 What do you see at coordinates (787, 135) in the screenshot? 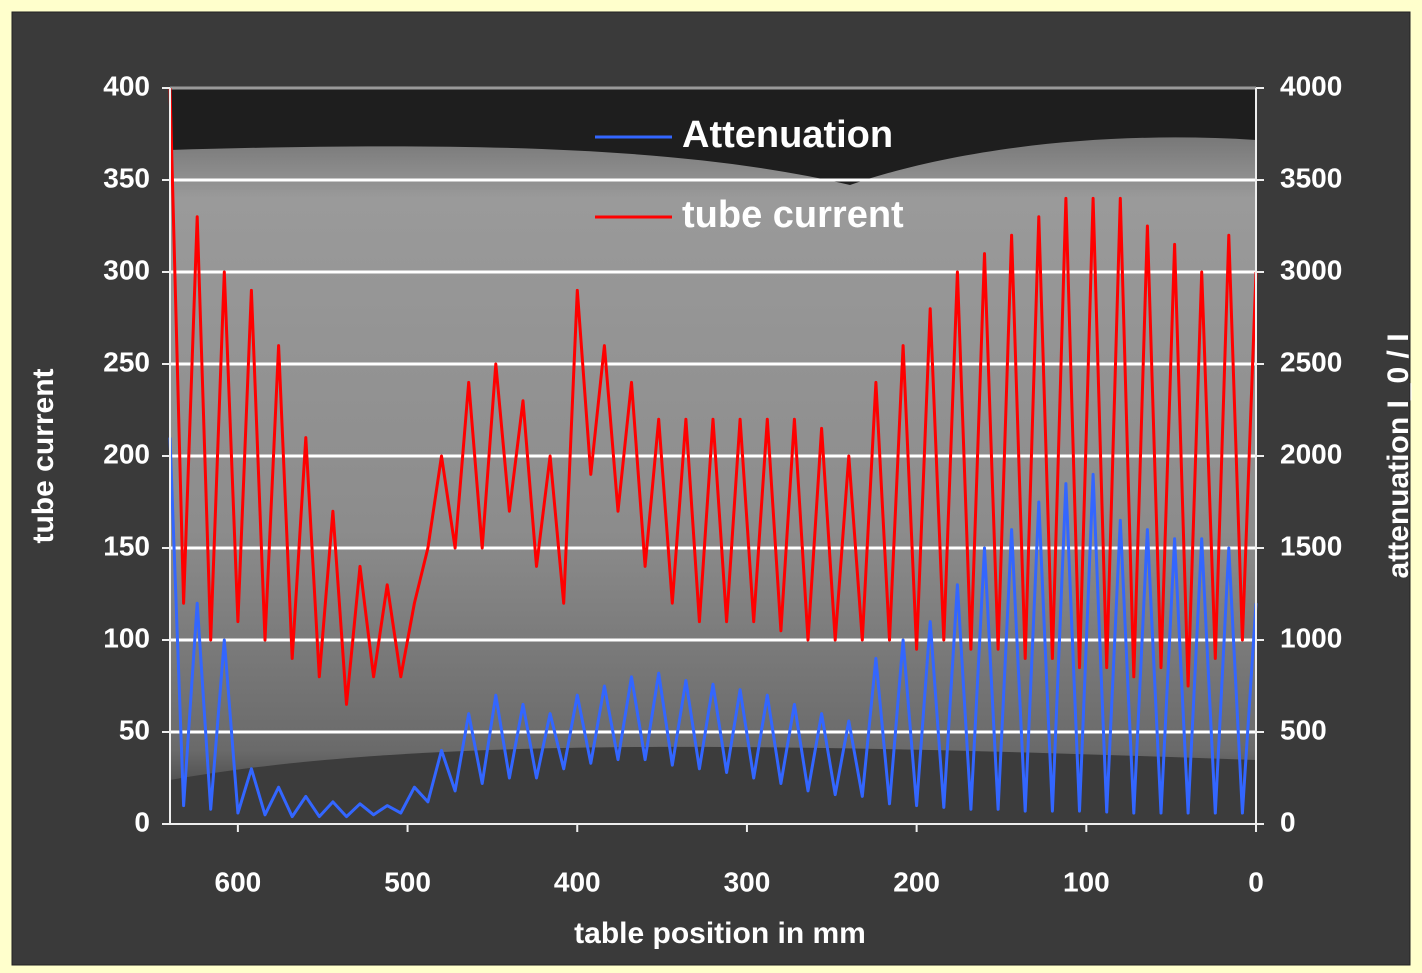
I see `legend-label: Attenuation` at bounding box center [787, 135].